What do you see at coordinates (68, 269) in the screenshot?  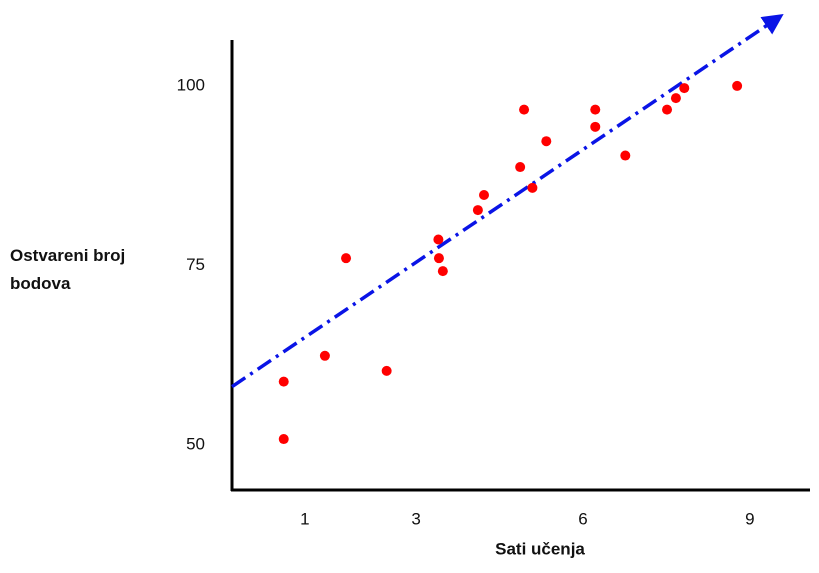 I see `y-axis-title: Ostvareni broj bodova` at bounding box center [68, 269].